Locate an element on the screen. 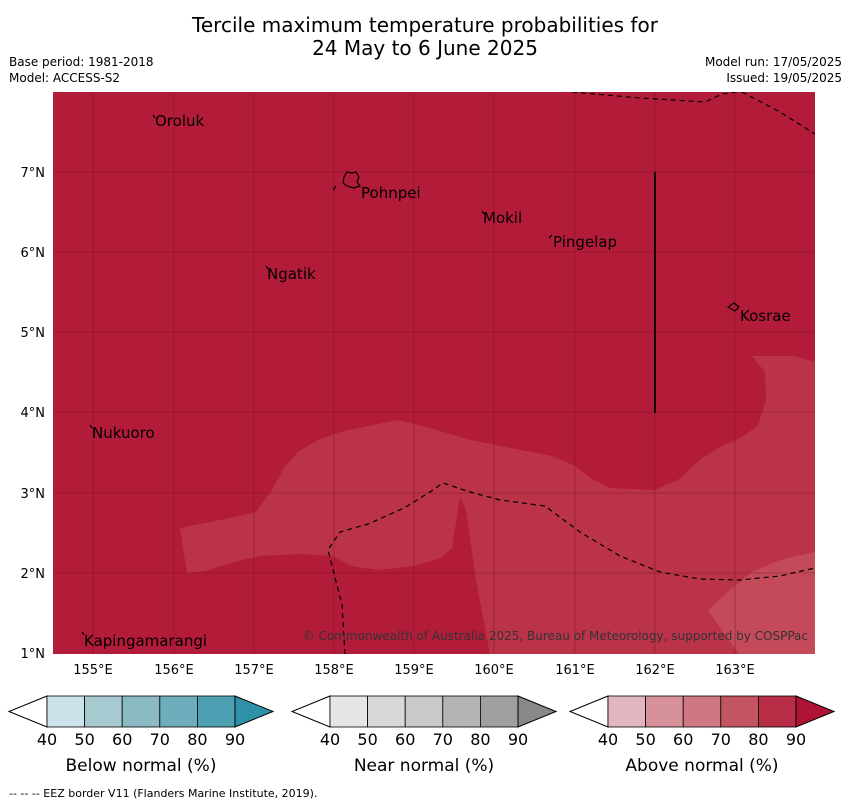 The width and height of the screenshot is (850, 804). model-run: Model run: 17/05/2025 is located at coordinates (773, 62).